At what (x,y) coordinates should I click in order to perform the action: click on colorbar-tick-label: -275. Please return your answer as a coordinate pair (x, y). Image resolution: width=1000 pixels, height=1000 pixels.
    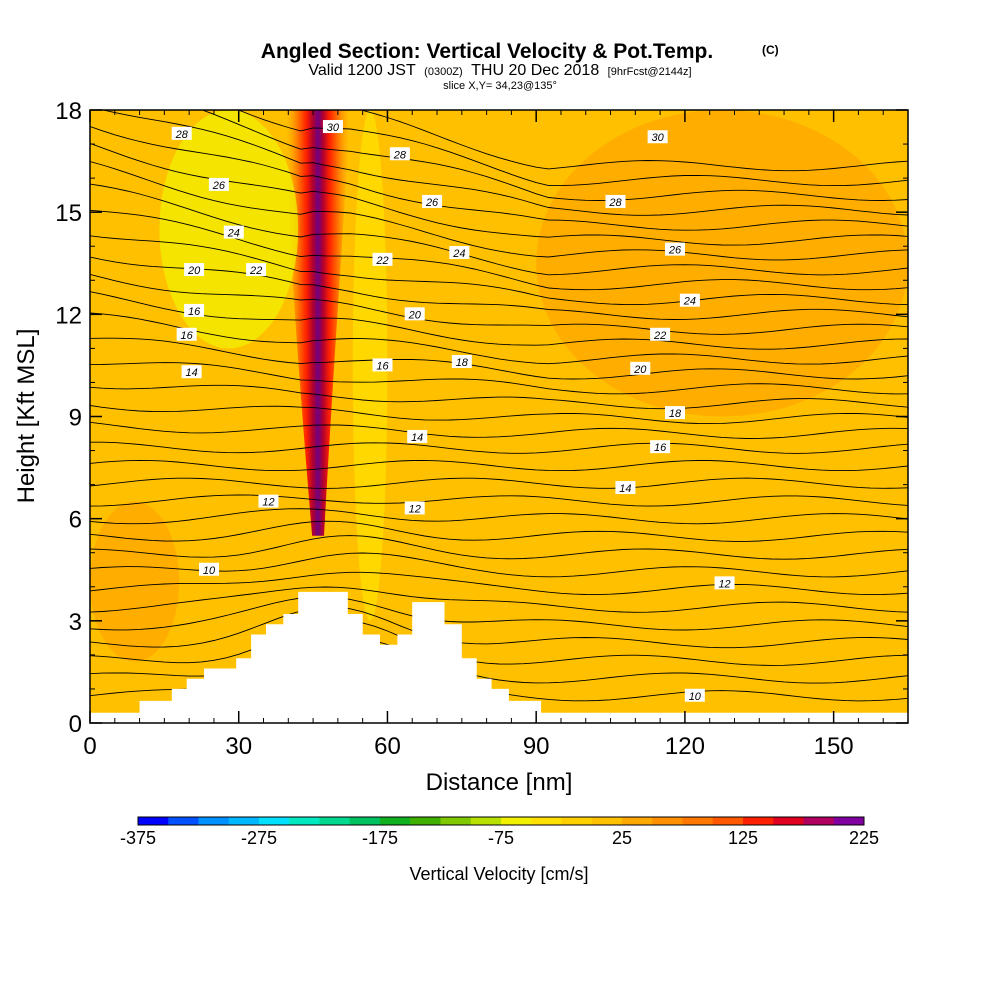
    Looking at the image, I should click on (259, 838).